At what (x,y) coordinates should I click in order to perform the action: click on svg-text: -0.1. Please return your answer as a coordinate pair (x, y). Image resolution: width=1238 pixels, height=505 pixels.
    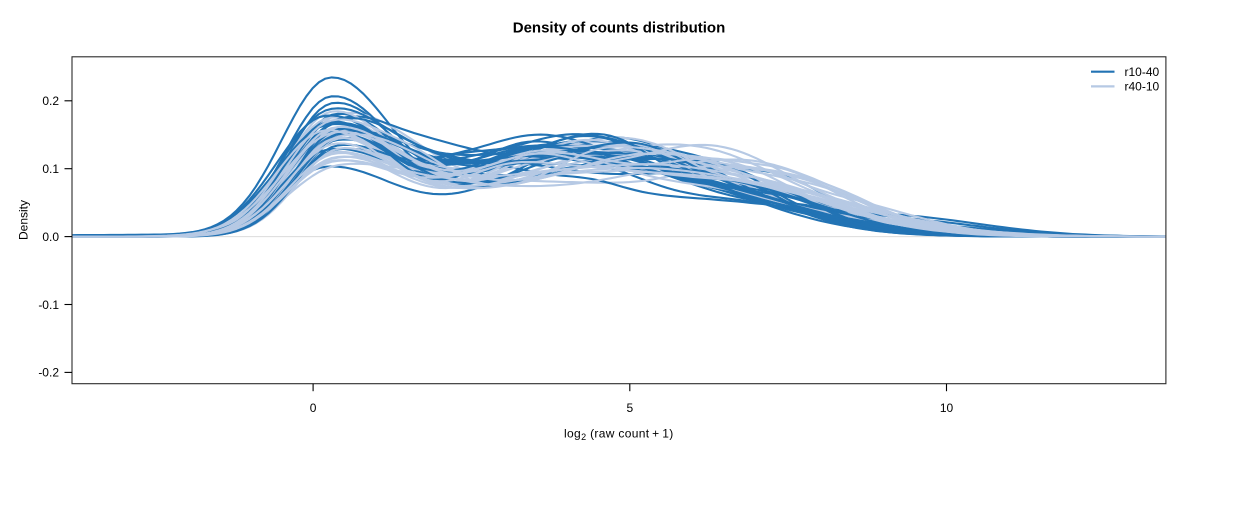
    Looking at the image, I should click on (48, 305).